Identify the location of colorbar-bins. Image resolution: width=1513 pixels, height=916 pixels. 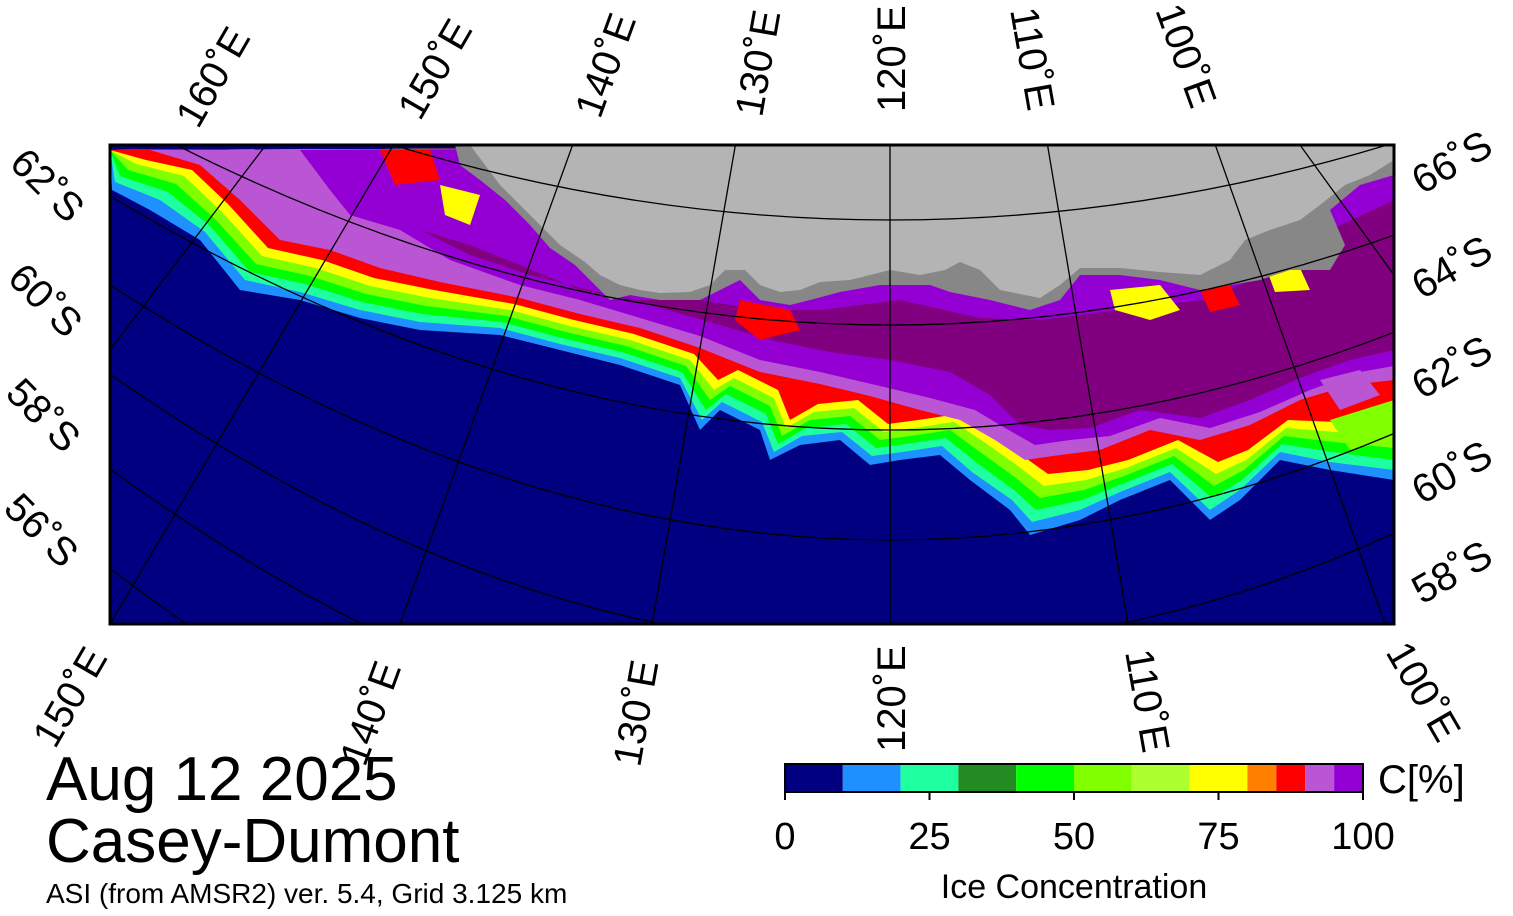
(1074, 778).